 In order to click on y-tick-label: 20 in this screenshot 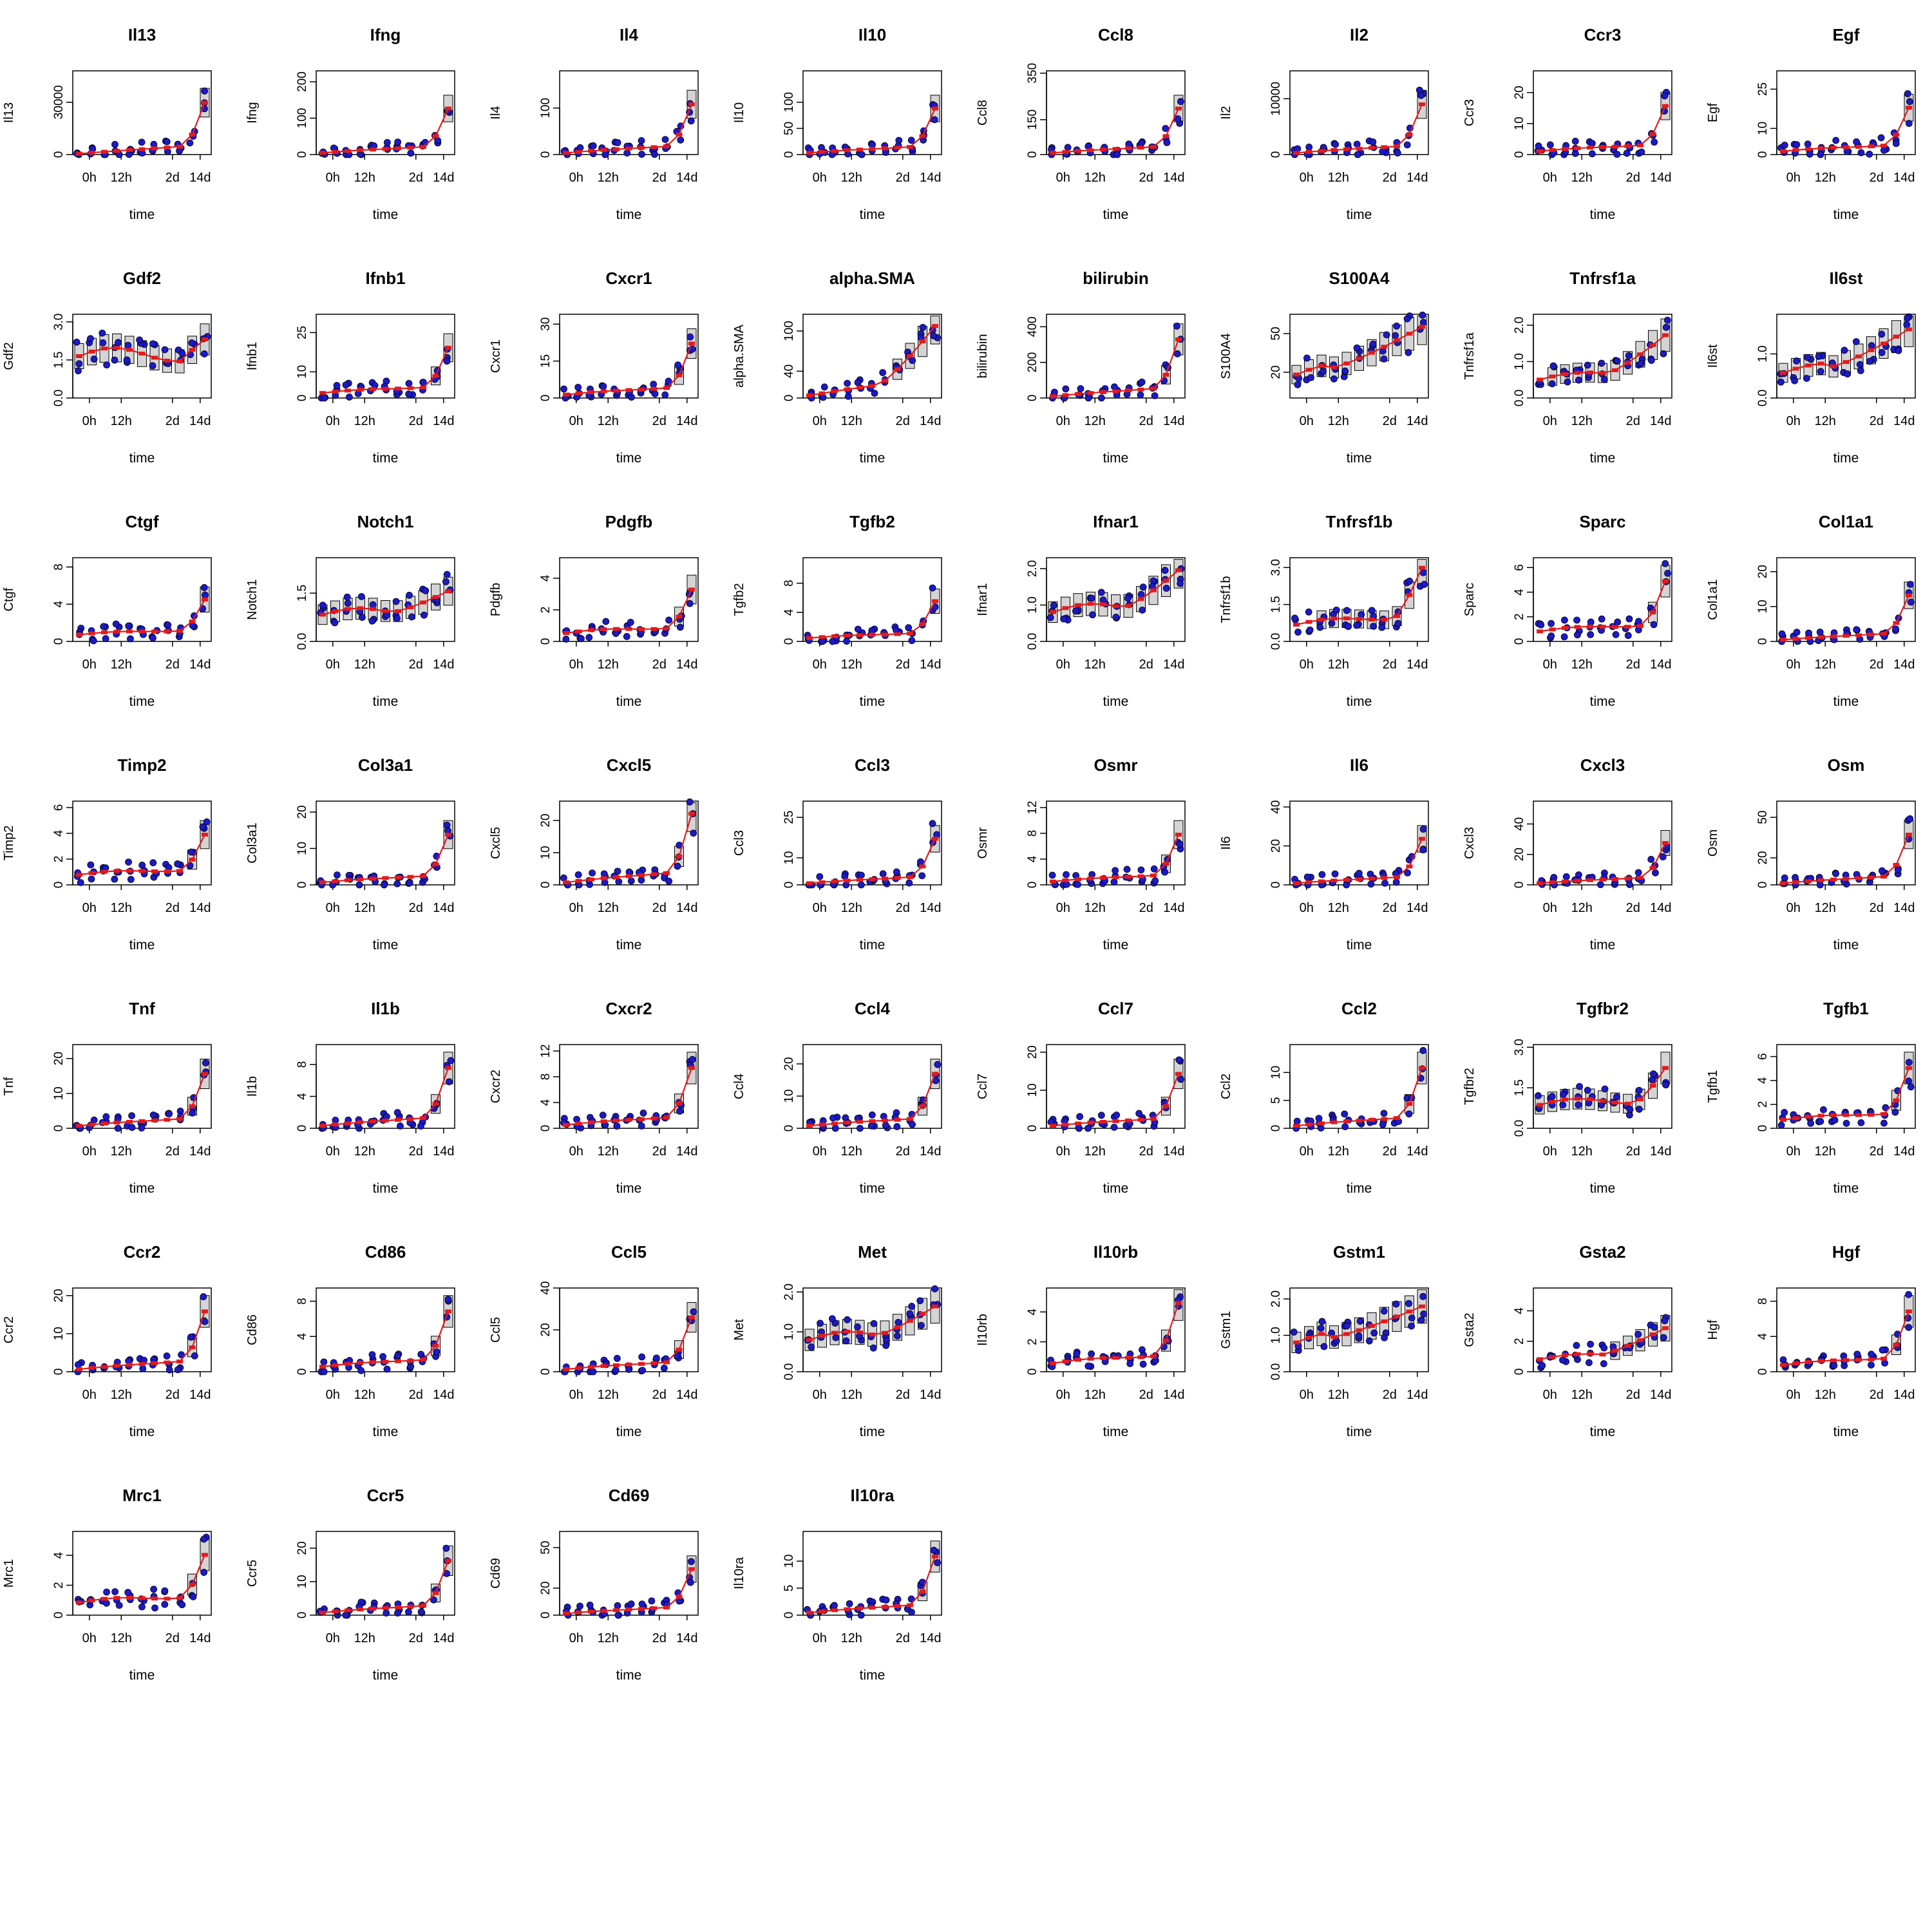, I will do `click(1276, 846)`.